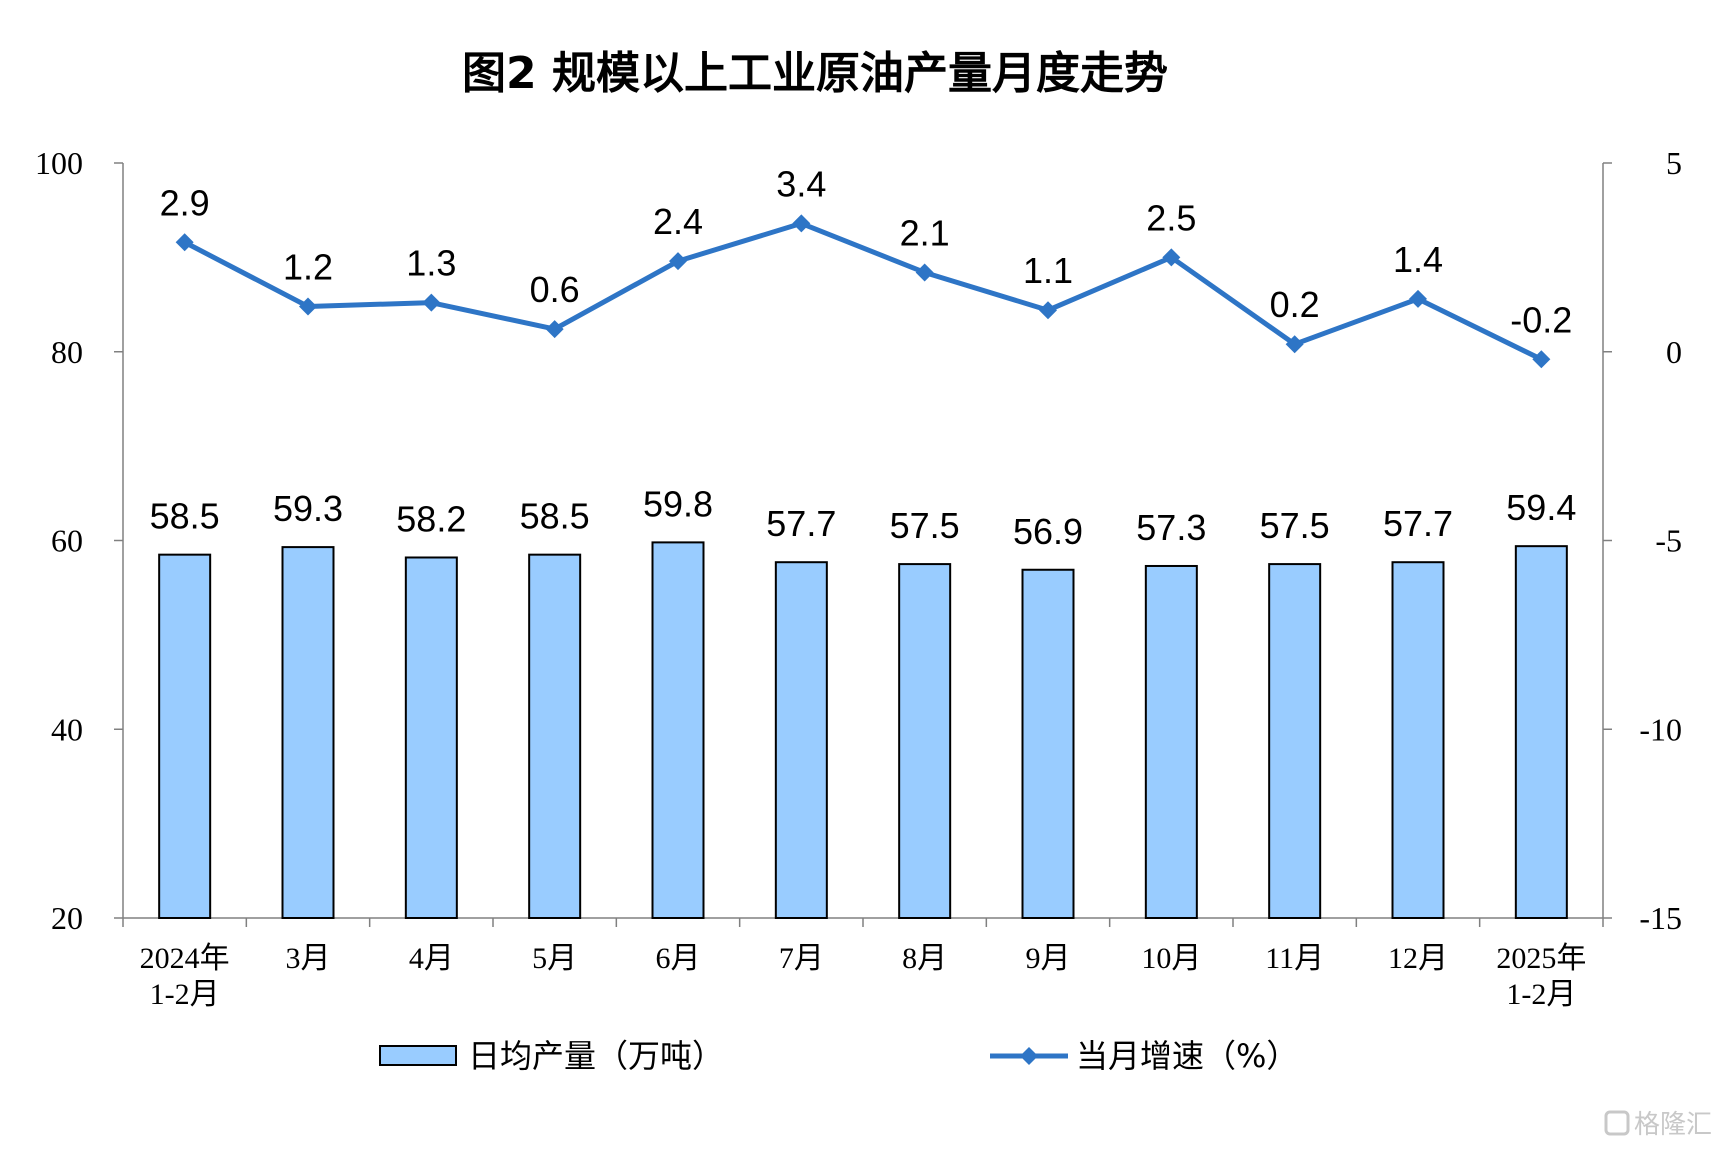 The image size is (1731, 1155). Describe the element at coordinates (1660, 729) in the screenshot. I see `right-y-tick-label: -10` at that location.